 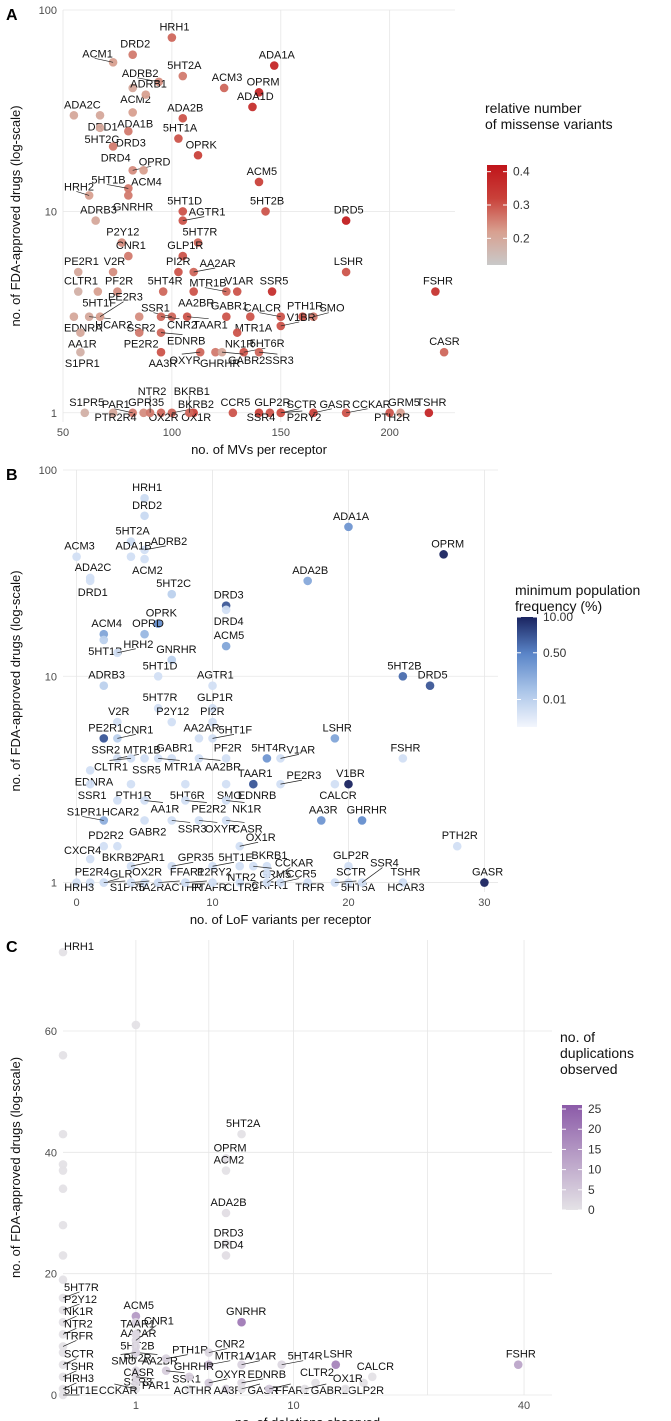 What do you see at coordinates (138, 645) in the screenshot?
I see `point-label: HRH2` at bounding box center [138, 645].